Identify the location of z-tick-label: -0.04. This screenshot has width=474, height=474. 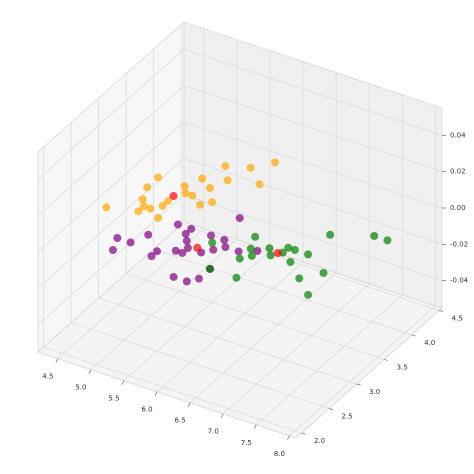
(459, 281).